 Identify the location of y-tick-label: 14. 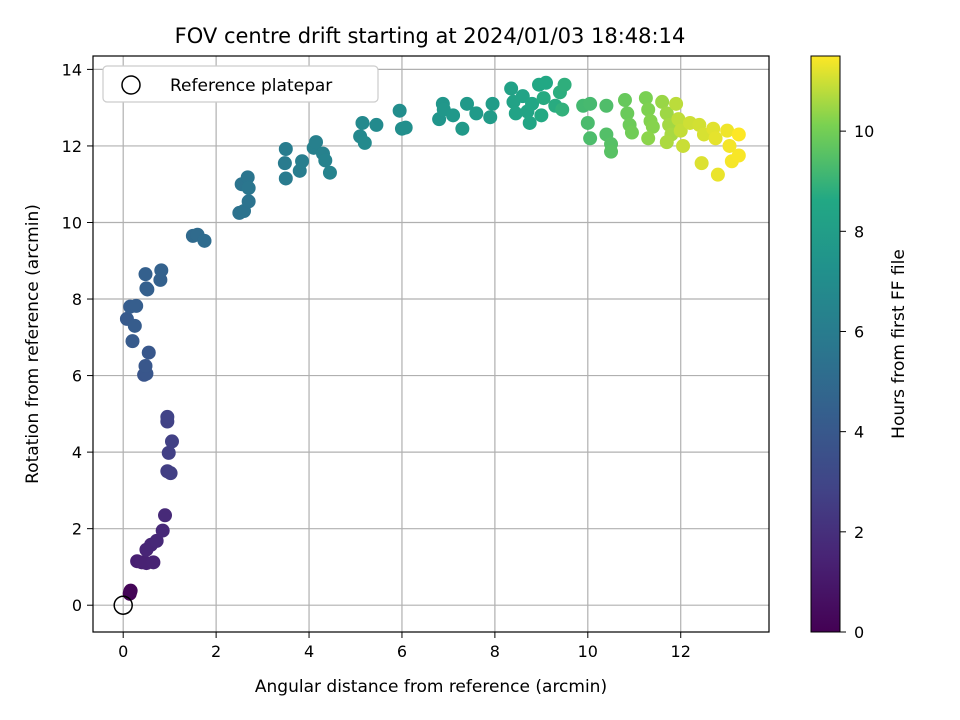
(72, 69).